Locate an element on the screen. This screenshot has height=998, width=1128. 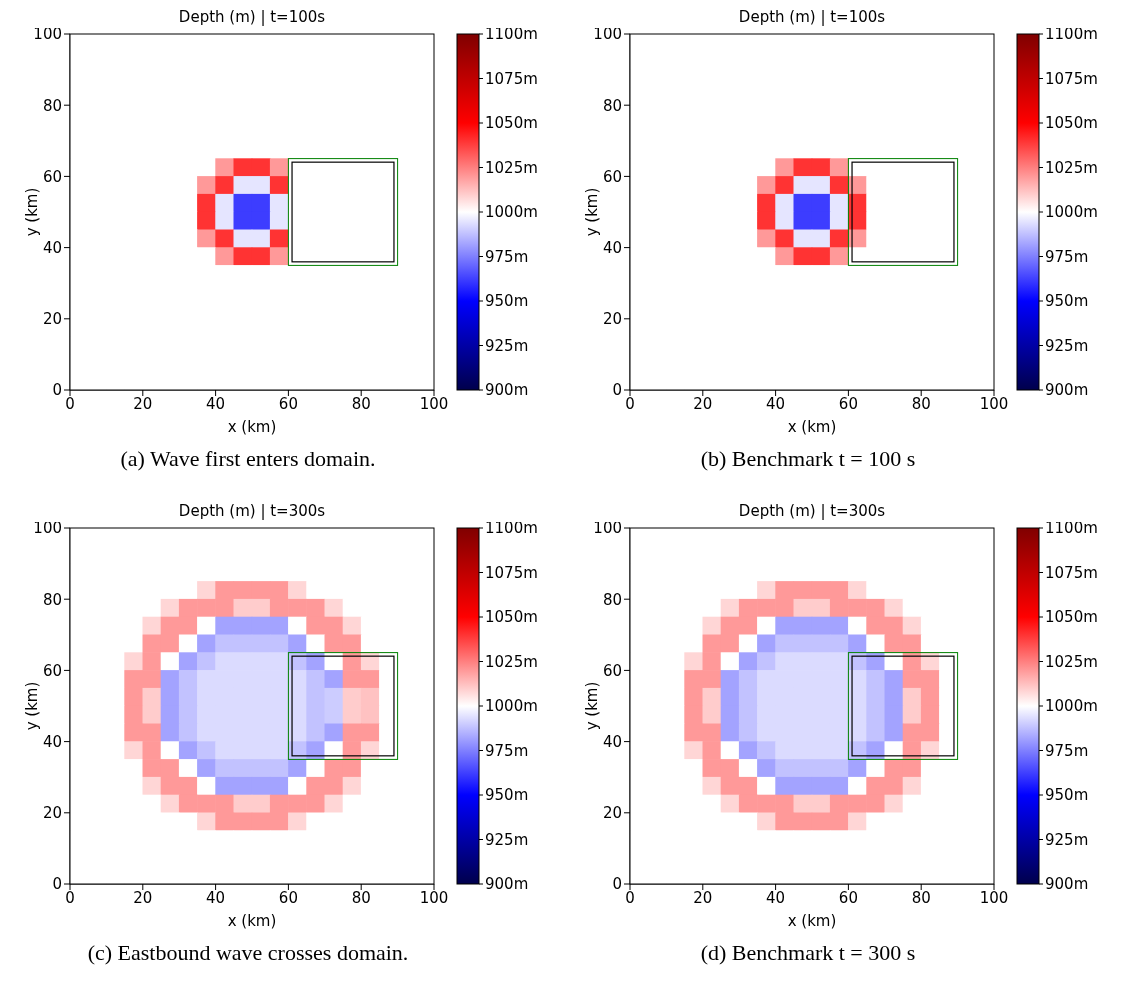
text: (c) Eastbound wave crosses domain. is located at coordinates (248, 953).